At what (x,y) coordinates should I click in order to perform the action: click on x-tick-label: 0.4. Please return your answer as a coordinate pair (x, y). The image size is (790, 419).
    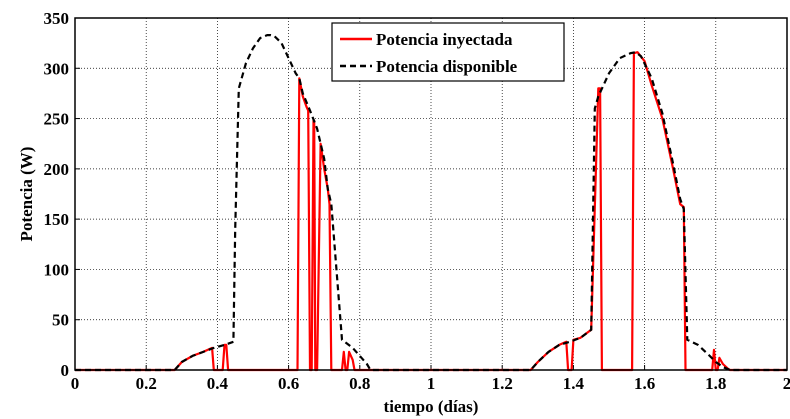
    Looking at the image, I should click on (218, 383).